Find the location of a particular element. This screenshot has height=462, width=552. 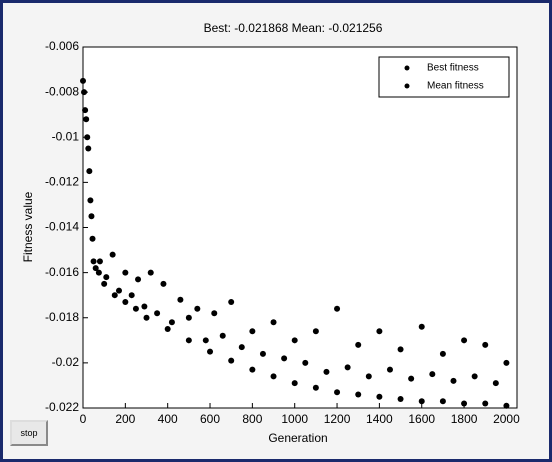

chart-title: Best: -0.021868 Mean: -0.021256 is located at coordinates (293, 28).